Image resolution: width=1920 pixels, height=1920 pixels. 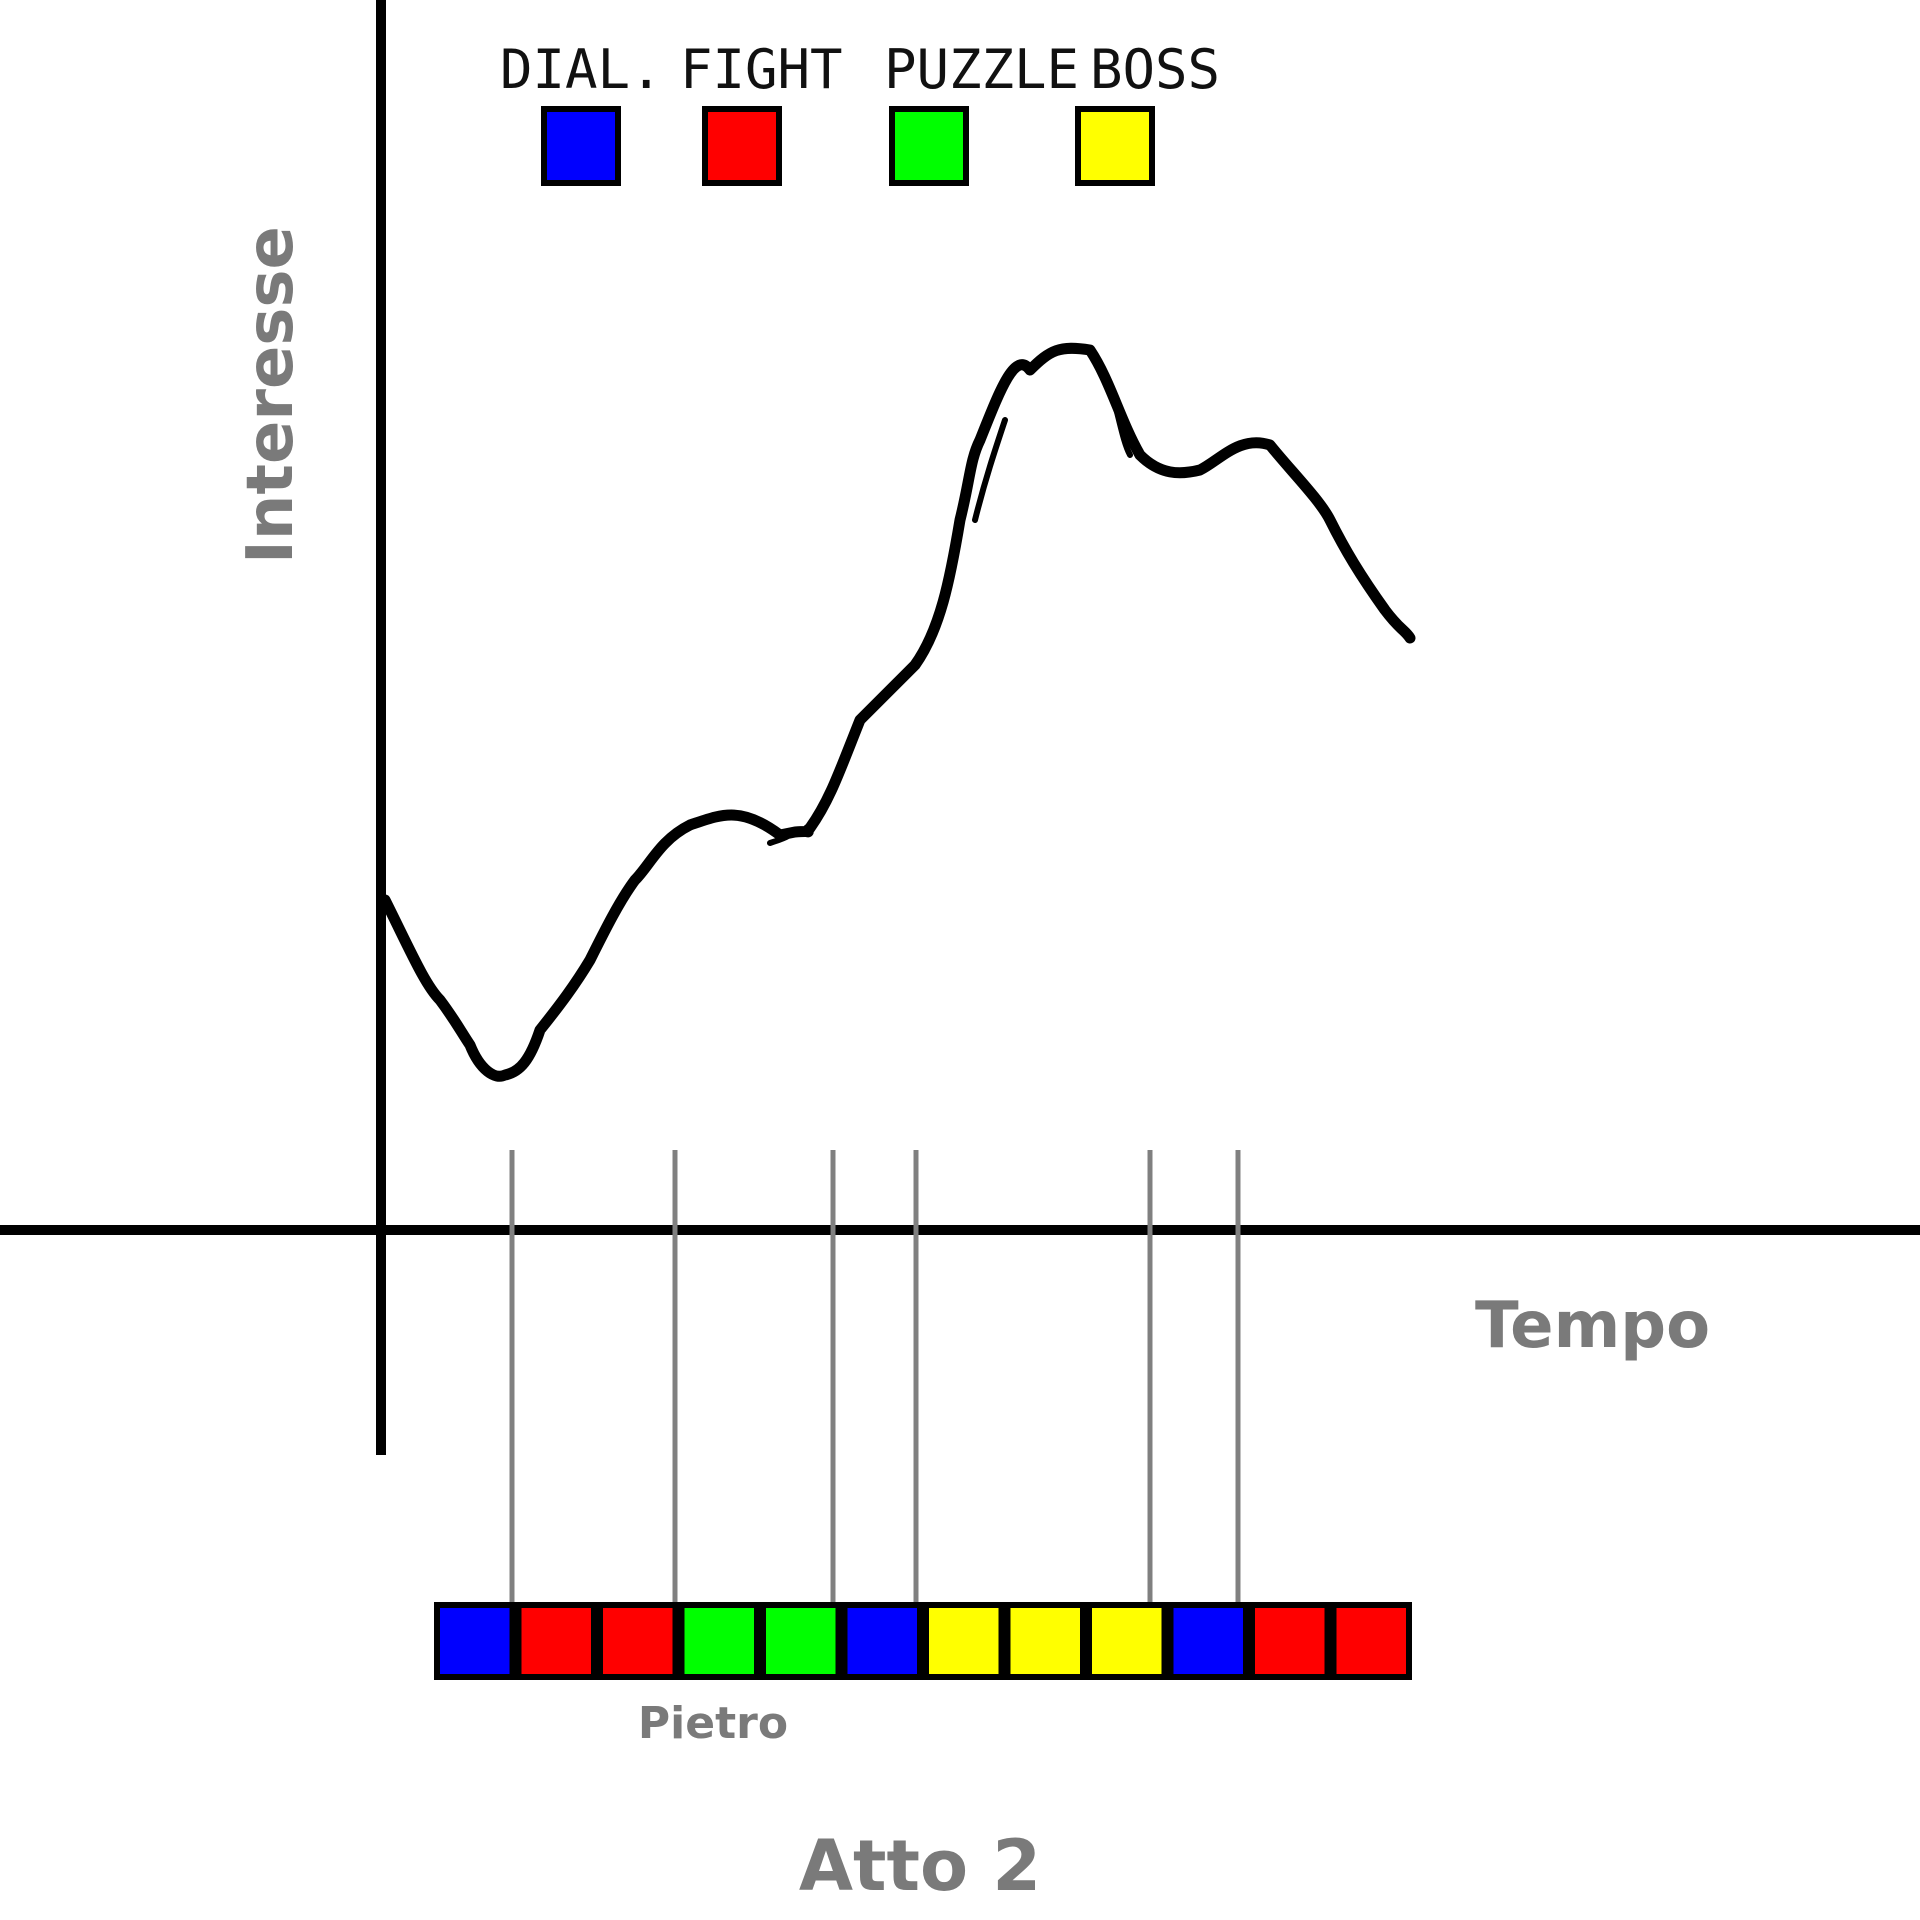 What do you see at coordinates (713, 1723) in the screenshot?
I see `strip-caption: Pietro` at bounding box center [713, 1723].